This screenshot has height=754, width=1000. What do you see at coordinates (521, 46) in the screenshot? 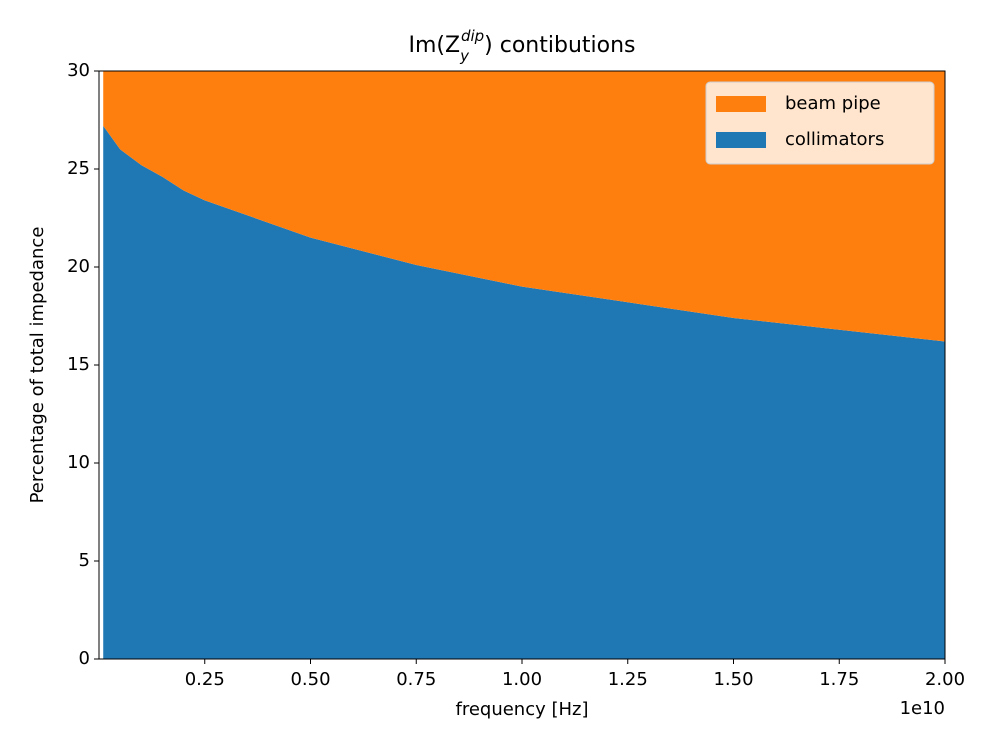
I see `chart-title: Im(Zydip) contibutions` at bounding box center [521, 46].